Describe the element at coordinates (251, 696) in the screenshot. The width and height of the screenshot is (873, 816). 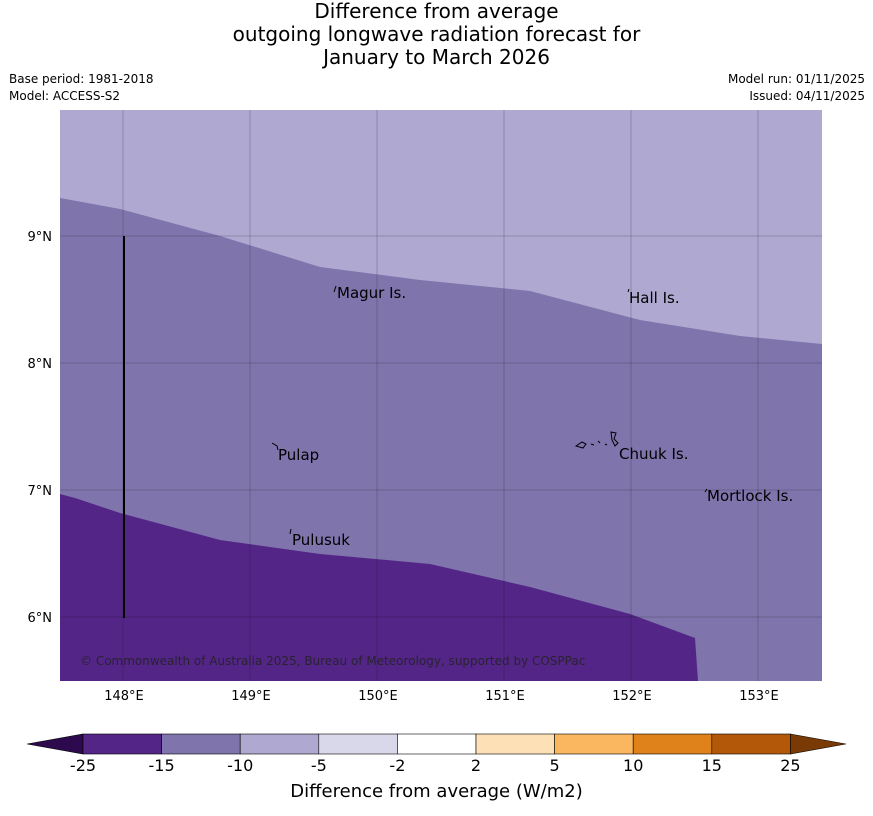
I see `lon-tick-149e: 149°E` at that location.